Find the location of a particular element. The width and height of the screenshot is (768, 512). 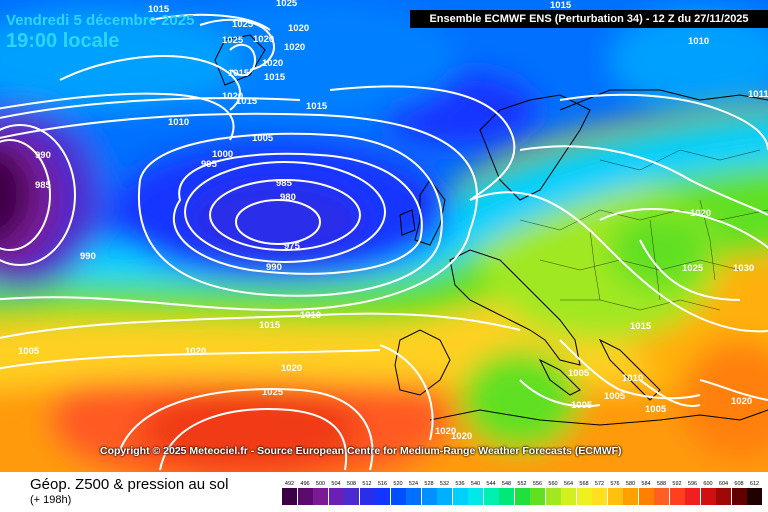

legend-label: 588 is located at coordinates (661, 484).